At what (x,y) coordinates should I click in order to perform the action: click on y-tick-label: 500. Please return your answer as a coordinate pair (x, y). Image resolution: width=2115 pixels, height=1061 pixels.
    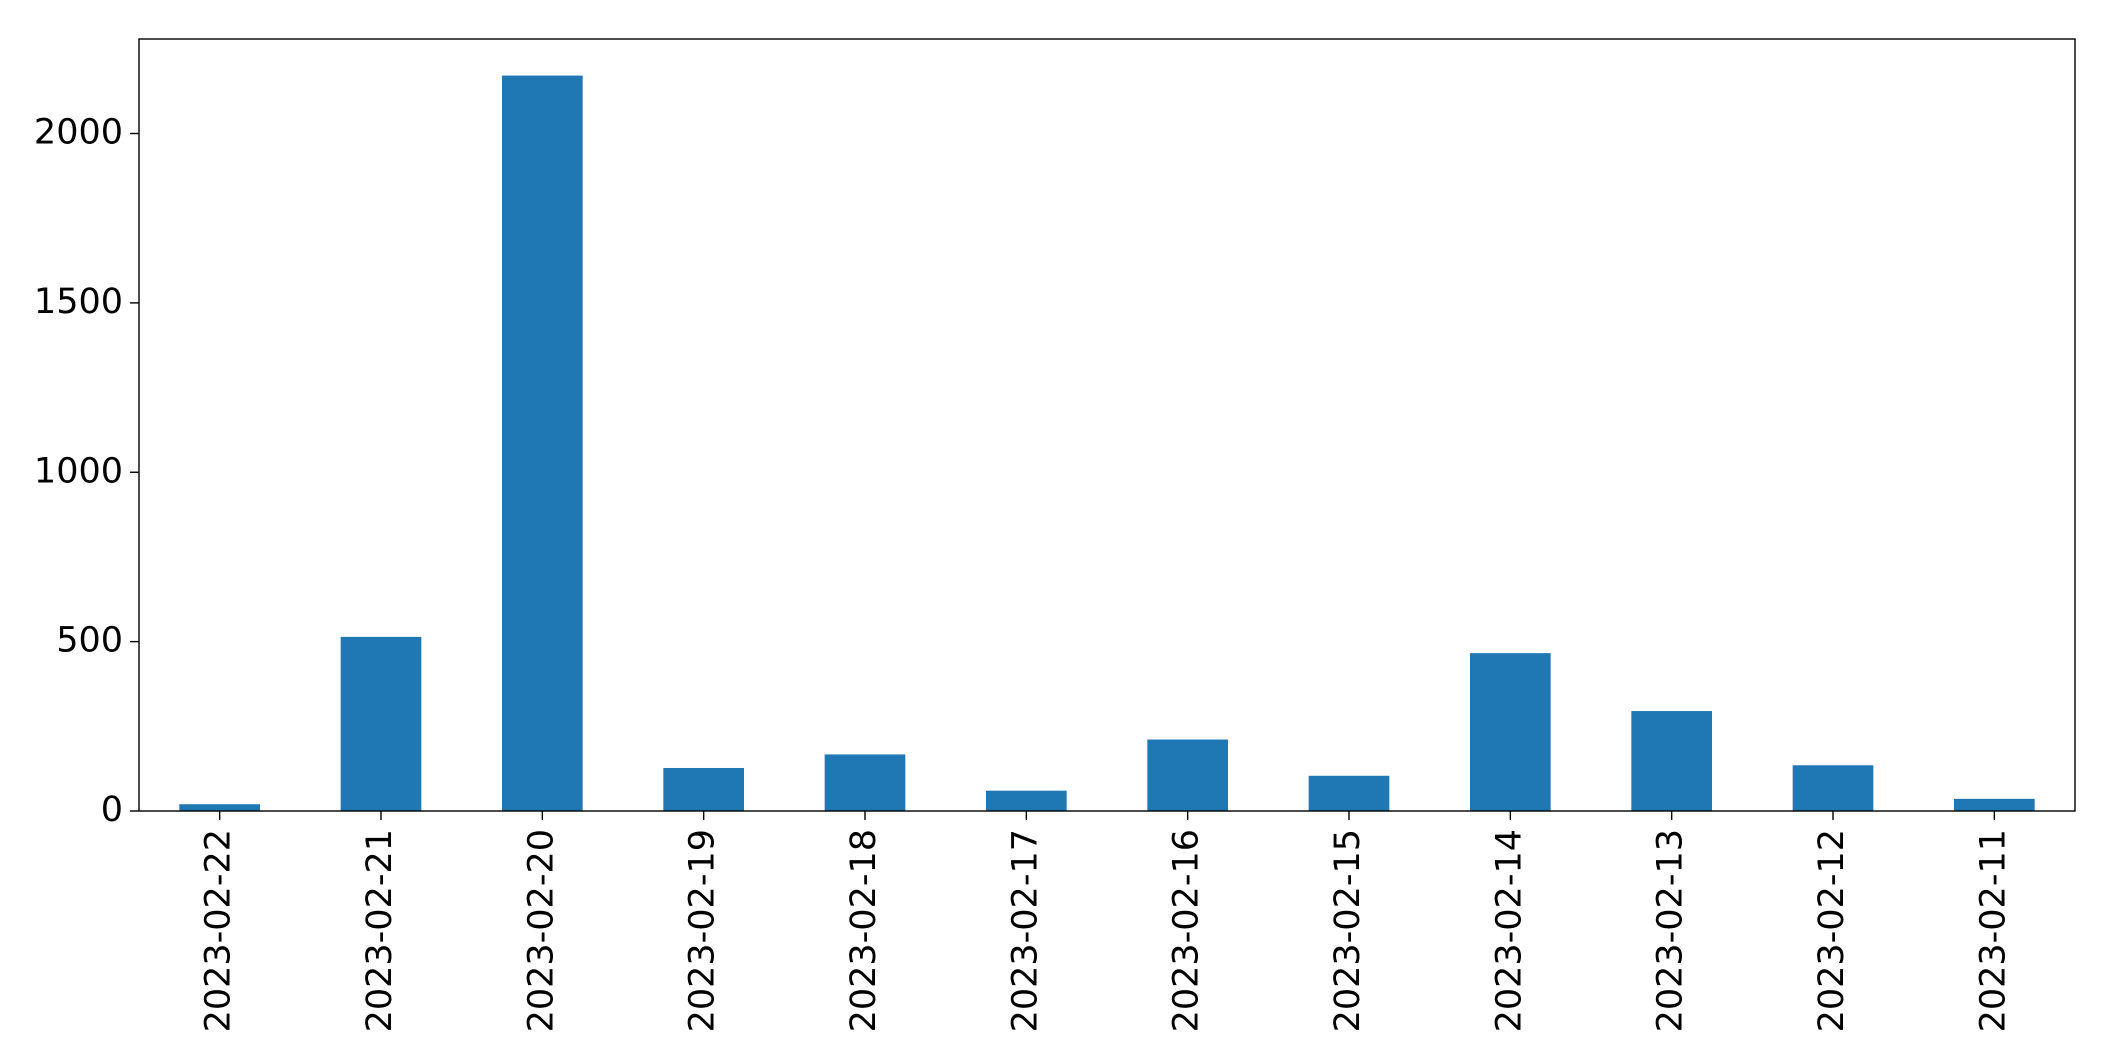
    Looking at the image, I should click on (89, 641).